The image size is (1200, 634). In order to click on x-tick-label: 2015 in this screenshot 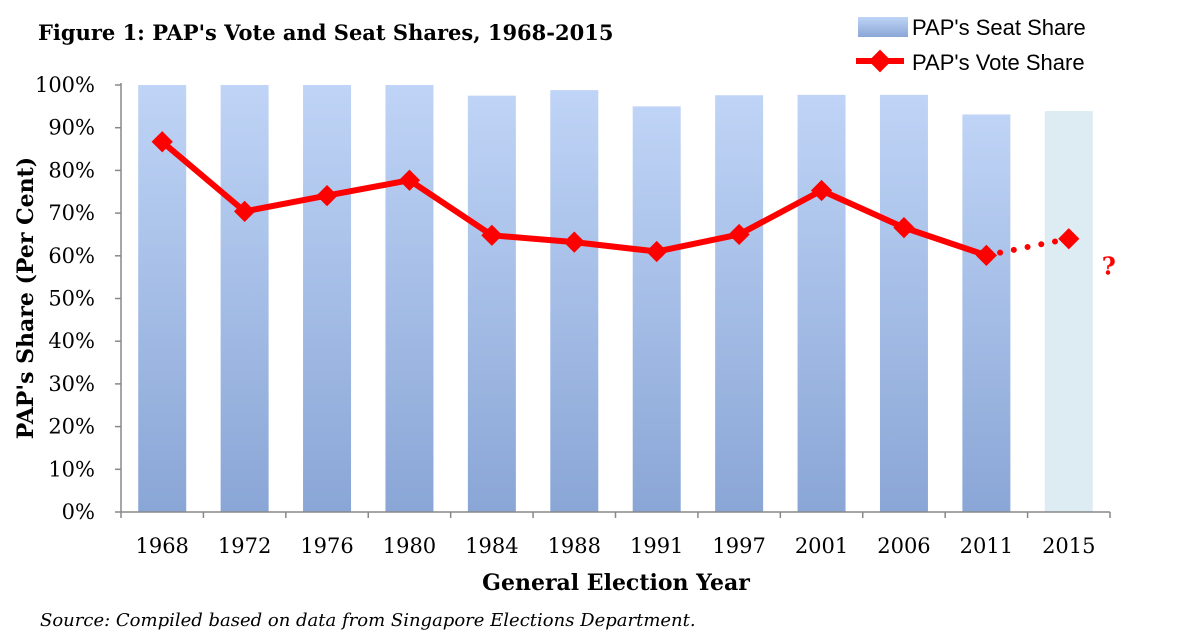, I will do `click(1068, 546)`.